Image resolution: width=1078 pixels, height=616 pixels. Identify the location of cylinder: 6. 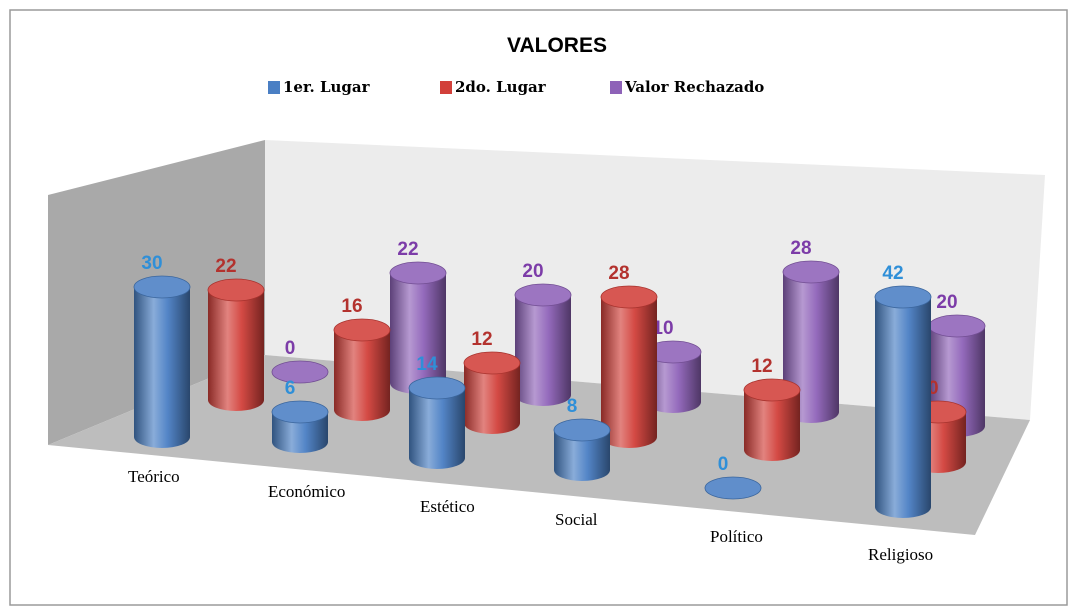
(300, 415).